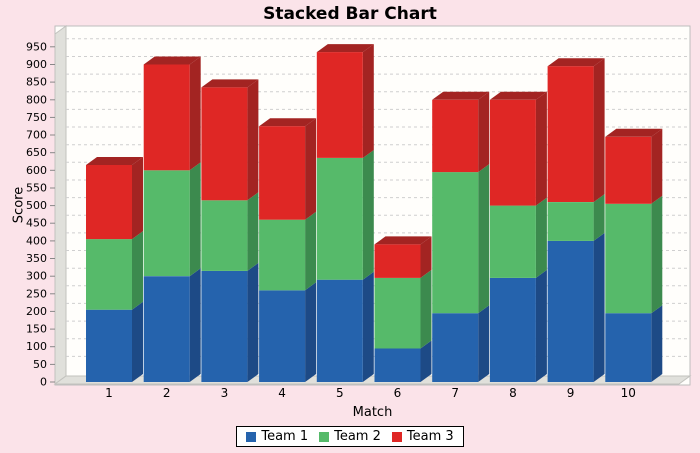  What do you see at coordinates (36, 311) in the screenshot?
I see `y-tick-label: 200` at bounding box center [36, 311].